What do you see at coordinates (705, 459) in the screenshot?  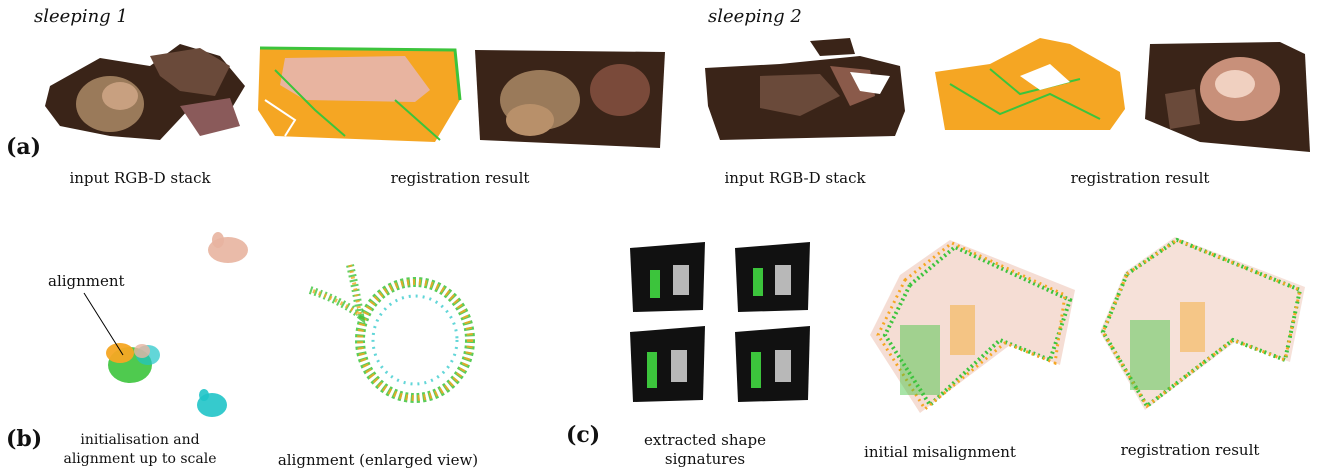 I see `caption-shape-signatures-line-2: signatures` at bounding box center [705, 459].